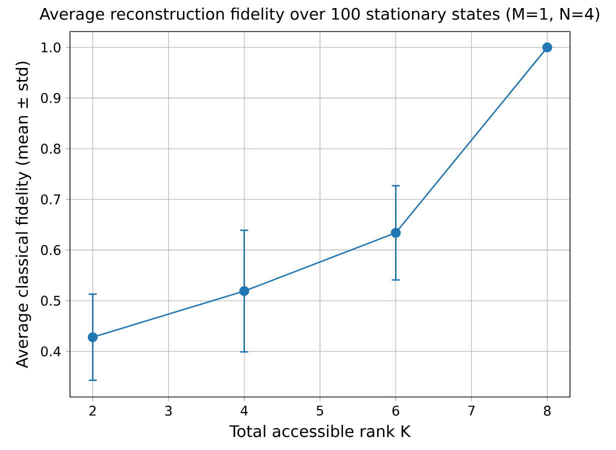  I want to click on y-axis-title: Average classical fidelity (mean ± std), so click(24, 215).